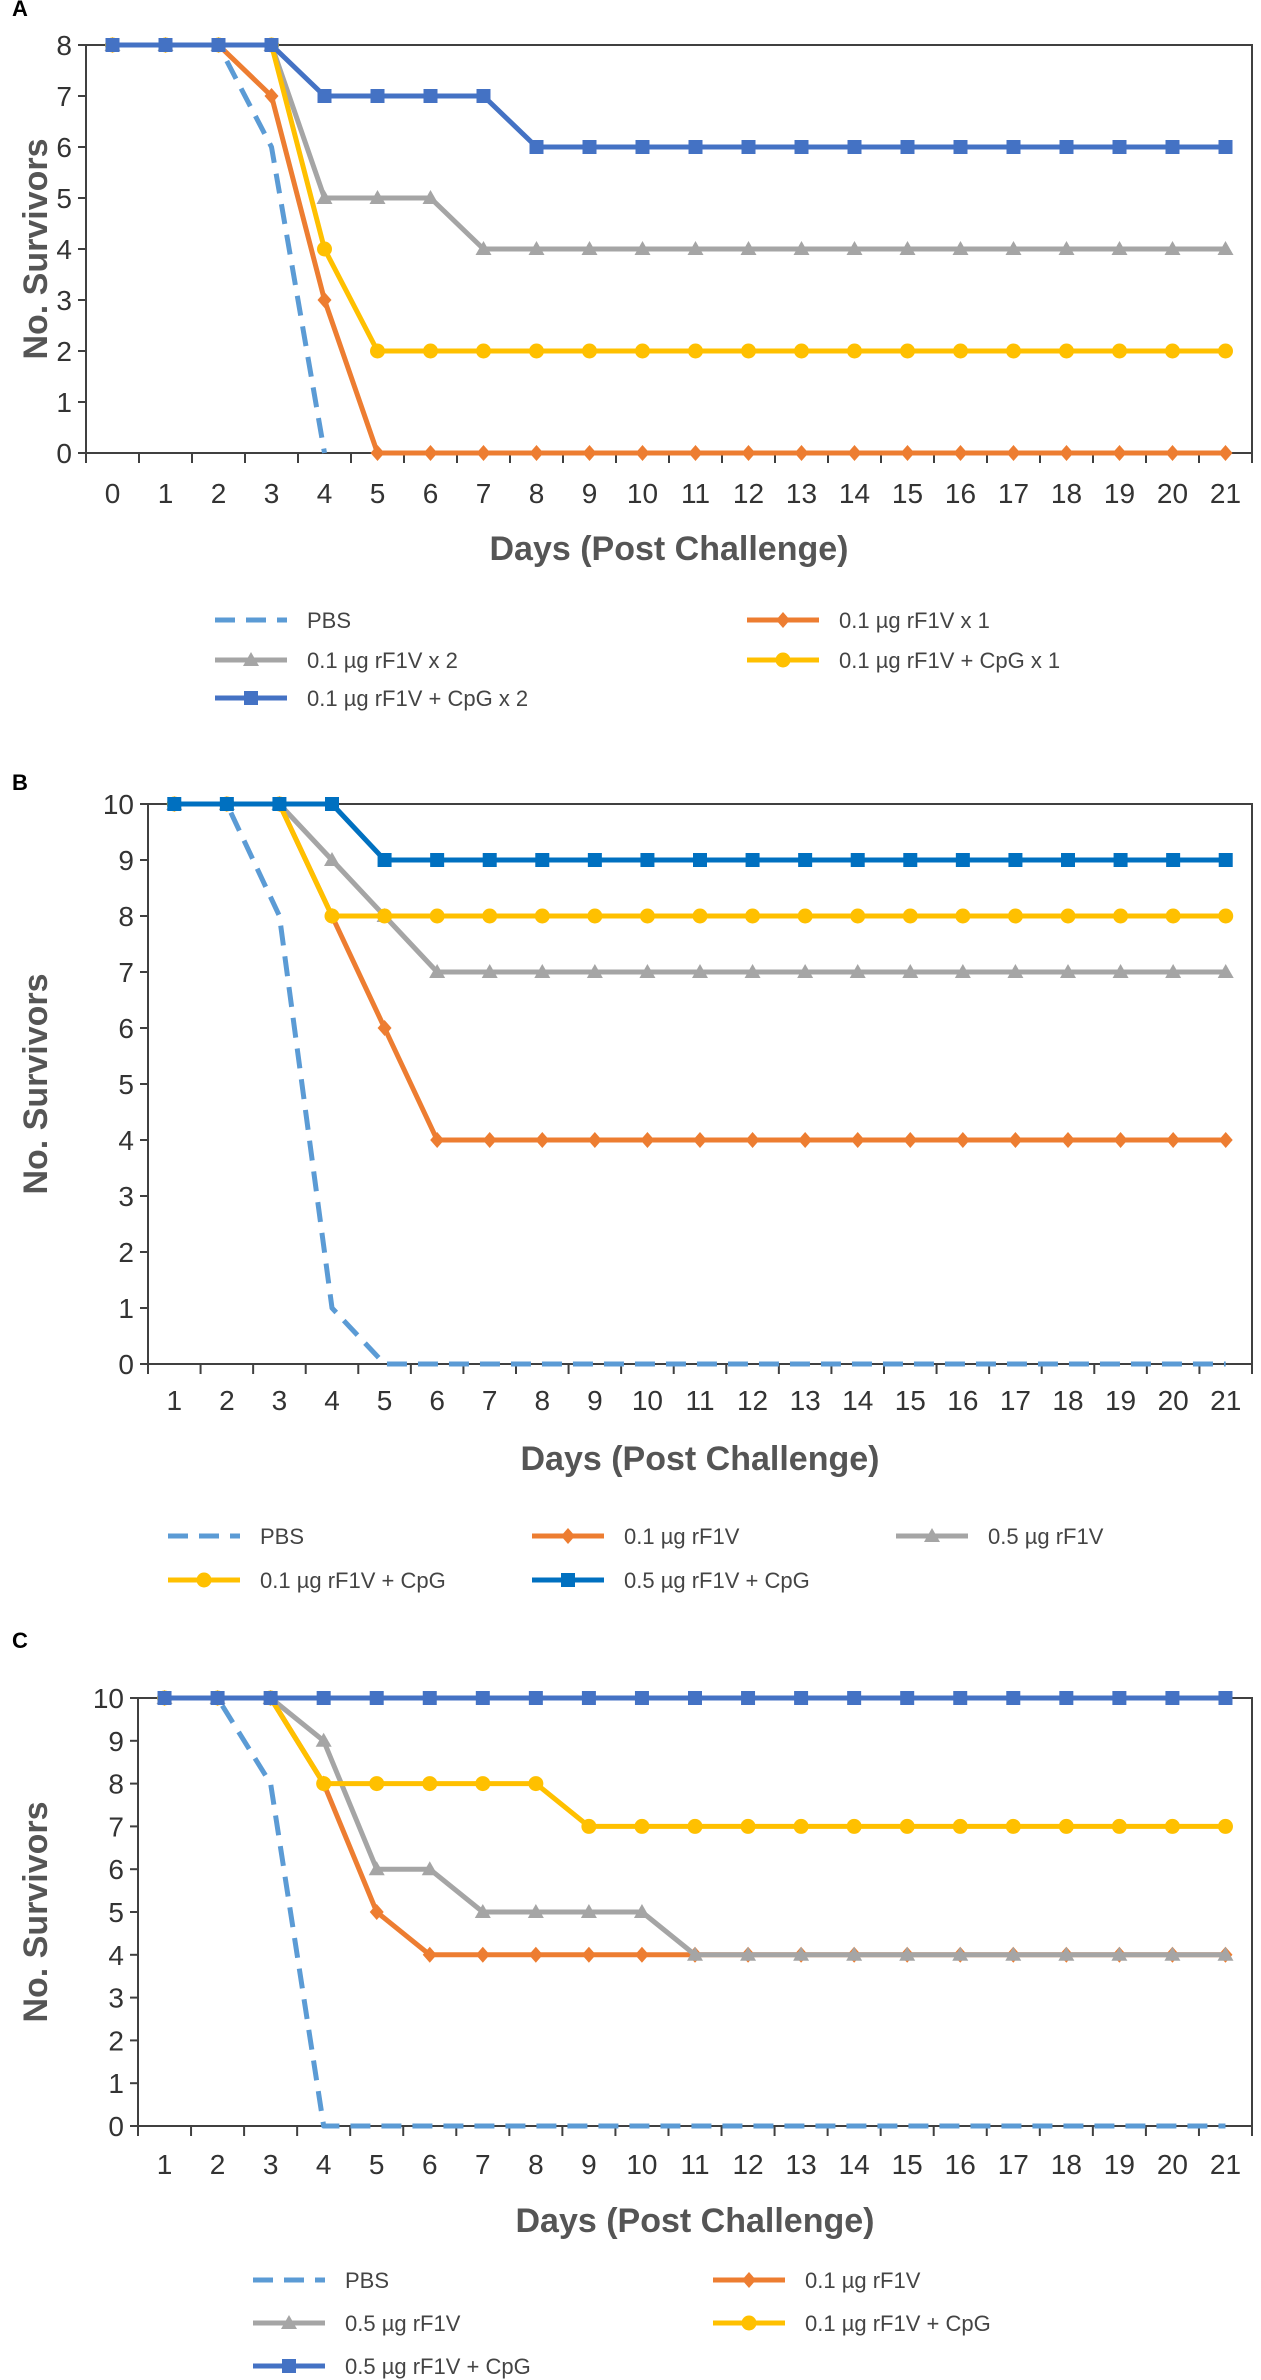 The height and width of the screenshot is (2380, 1261). Describe the element at coordinates (116, 2083) in the screenshot. I see `y-tick-label: 1` at that location.